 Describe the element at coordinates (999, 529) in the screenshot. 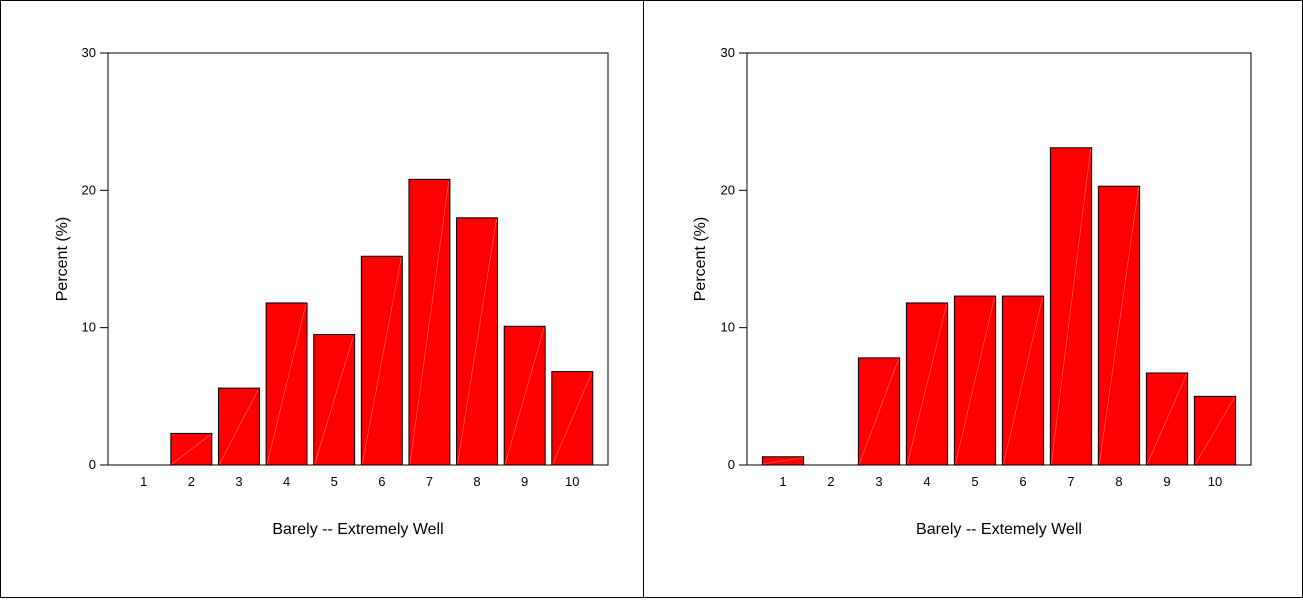

I see `x-axis-title: Barely -- Extemely Well` at that location.